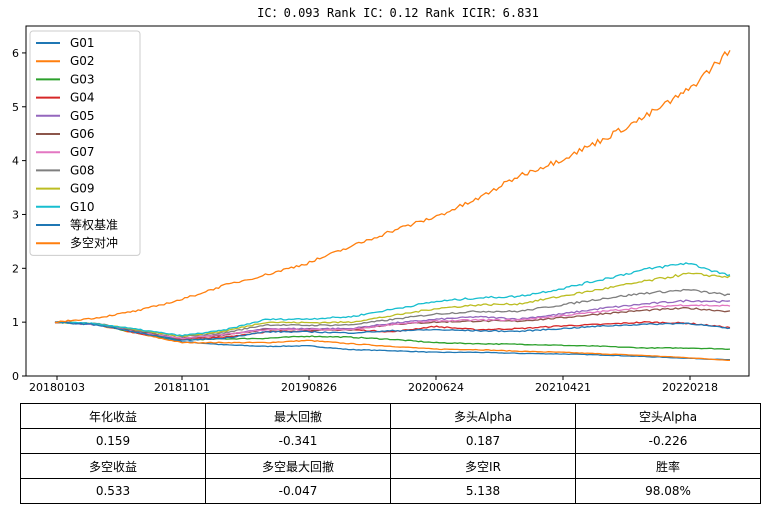 This screenshot has width=765, height=507. Describe the element at coordinates (82, 170) in the screenshot. I see `legend-label: G08` at that location.